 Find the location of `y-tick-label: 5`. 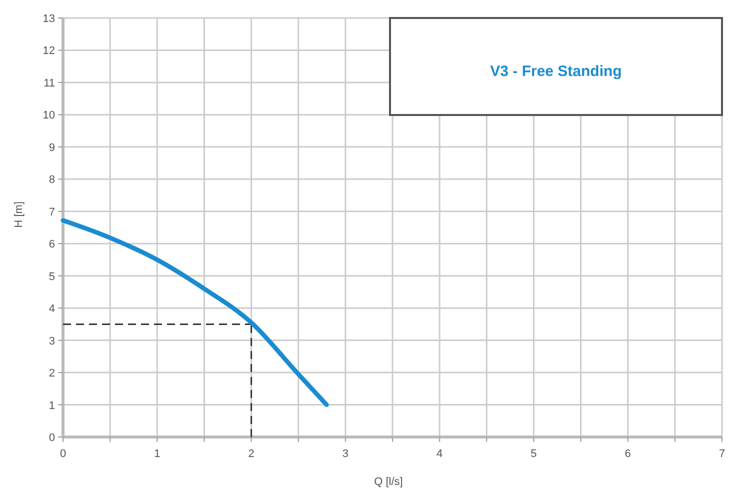

y-tick-label: 5 is located at coordinates (51, 276).